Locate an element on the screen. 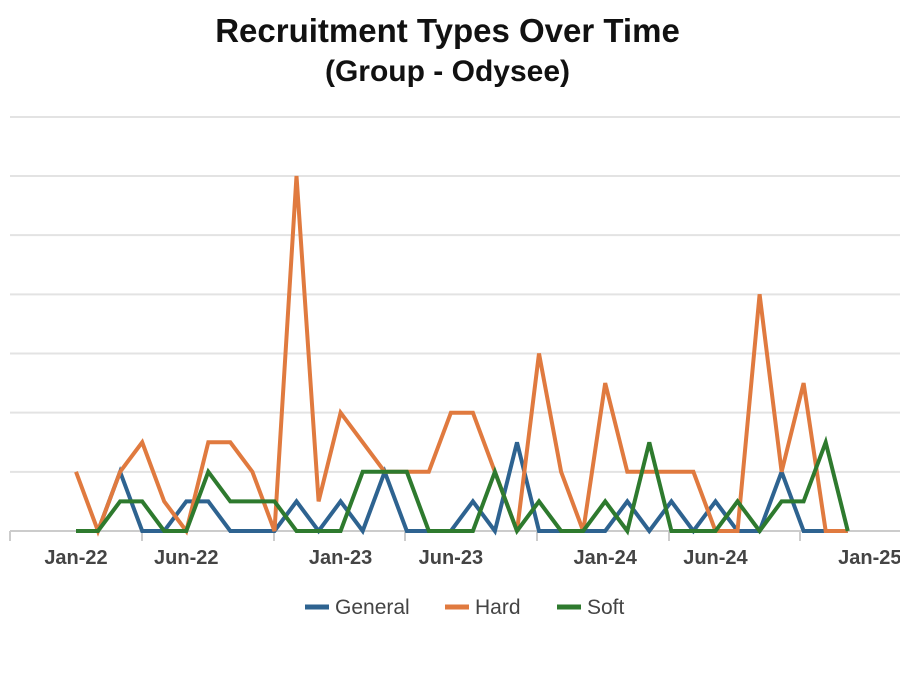 The width and height of the screenshot is (900, 675). x-tick-label: Jan-25 is located at coordinates (869, 558).